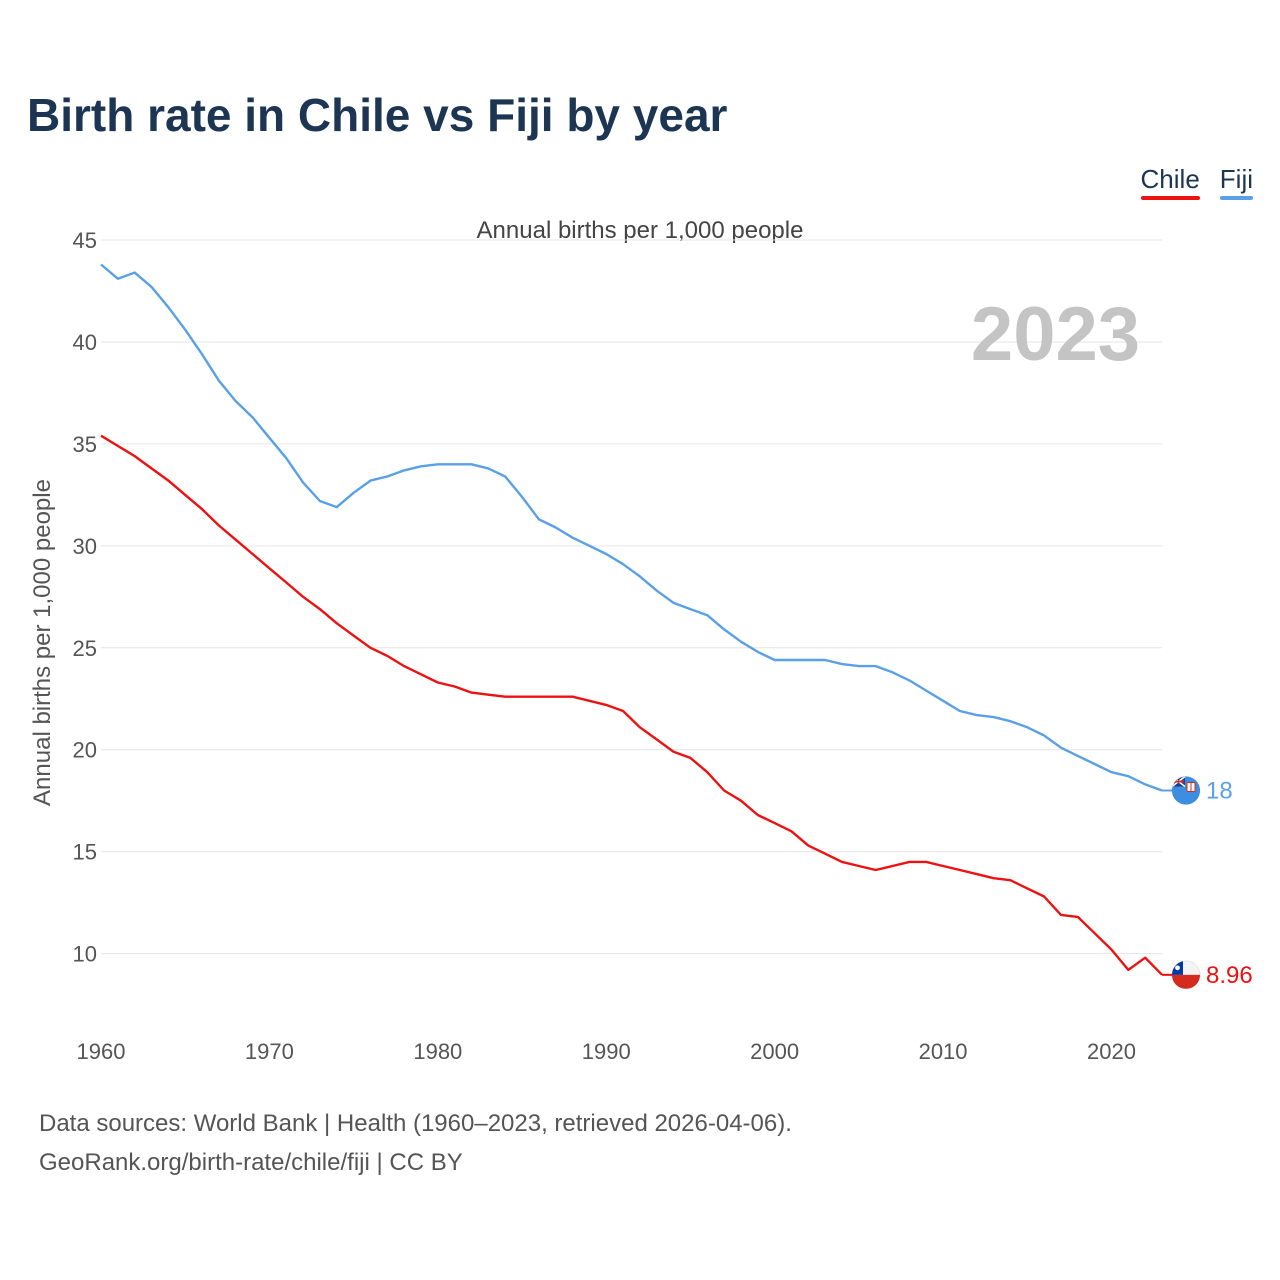  Describe the element at coordinates (101, 1051) in the screenshot. I see `x-tick-label-1960: 1960` at that location.